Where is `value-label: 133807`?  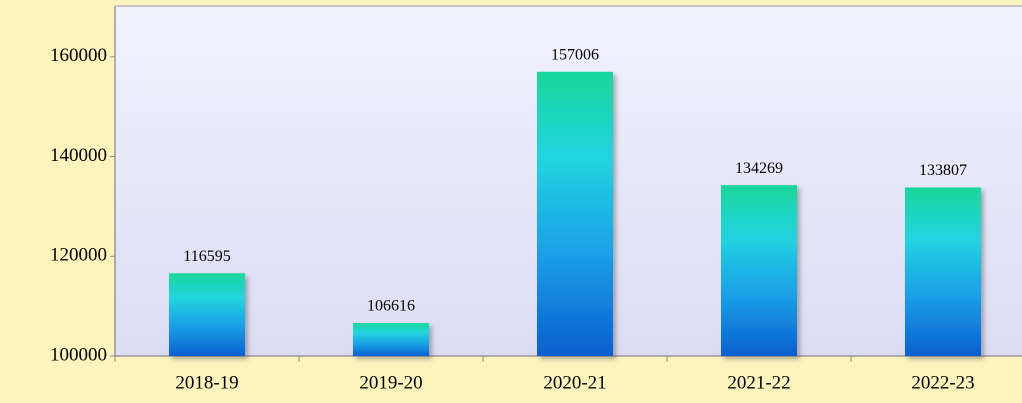
value-label: 133807 is located at coordinates (943, 170).